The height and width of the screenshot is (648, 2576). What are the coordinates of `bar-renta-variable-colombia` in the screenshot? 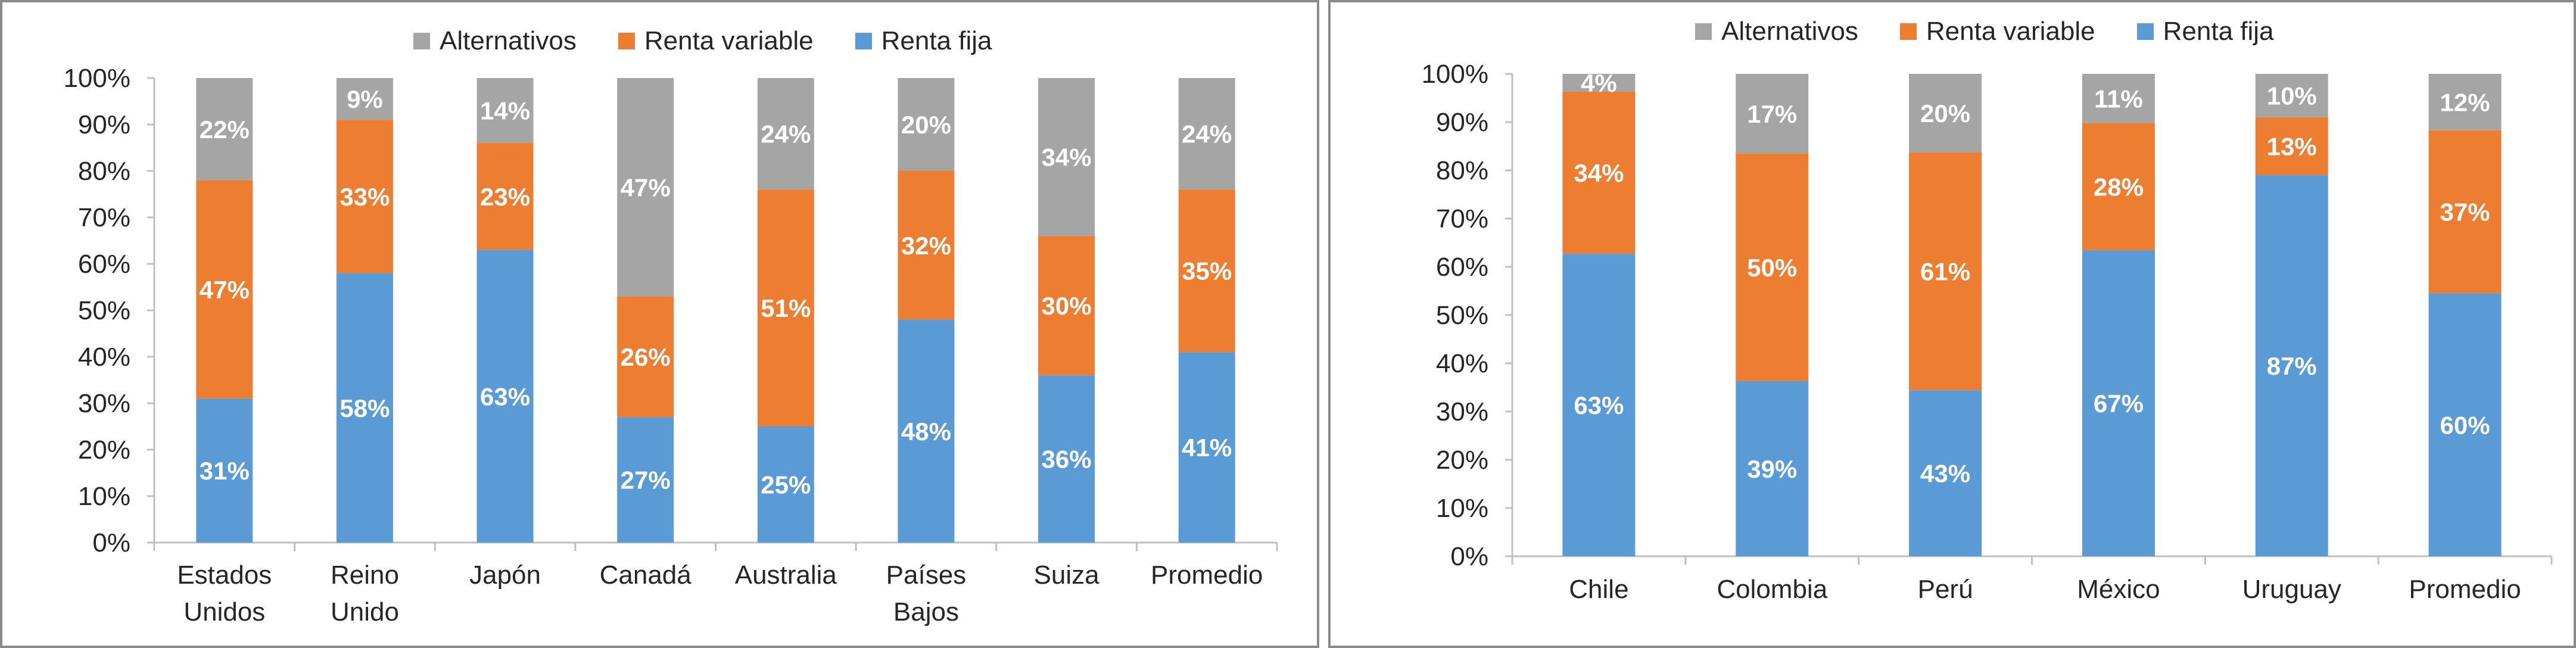 It's located at (1772, 267).